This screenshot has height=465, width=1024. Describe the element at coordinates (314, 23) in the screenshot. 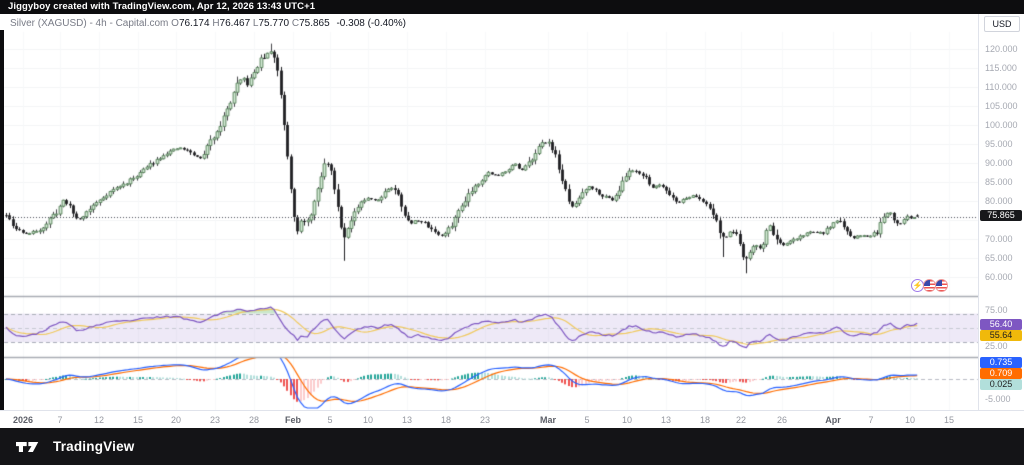

I see `close-value: 75.865` at that location.